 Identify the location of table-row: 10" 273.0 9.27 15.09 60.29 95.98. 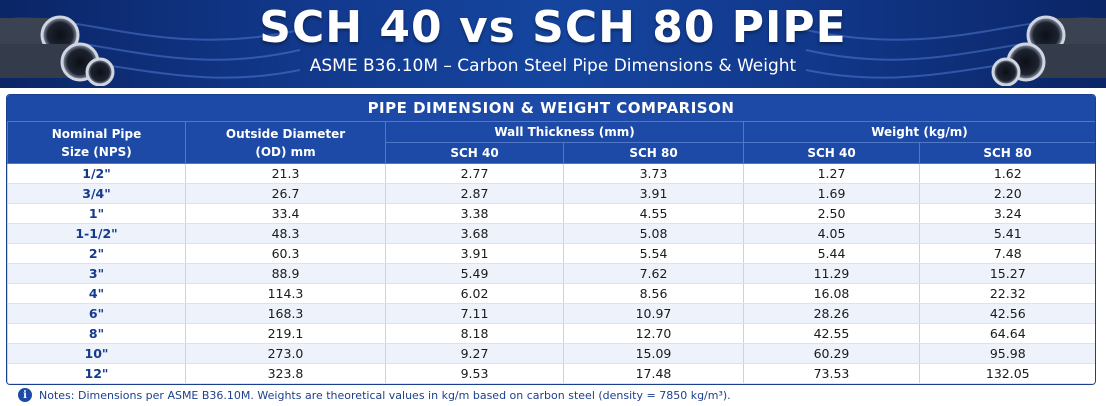
(551, 353).